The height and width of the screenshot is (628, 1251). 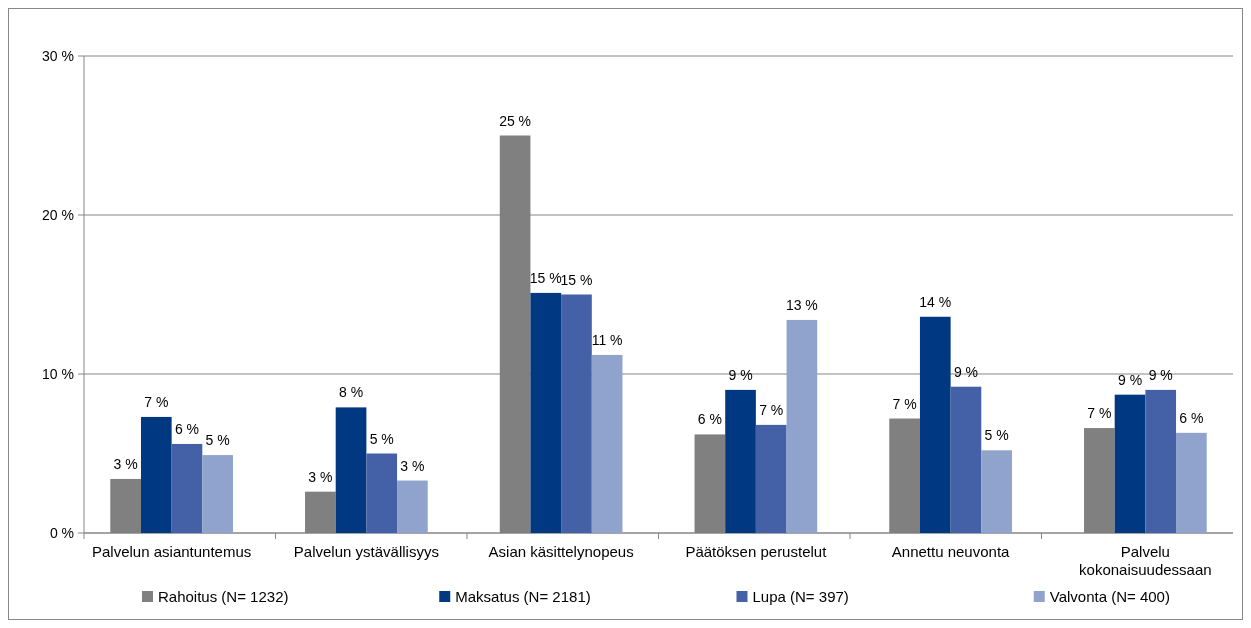 I want to click on data-label: 14 %, so click(x=935, y=301).